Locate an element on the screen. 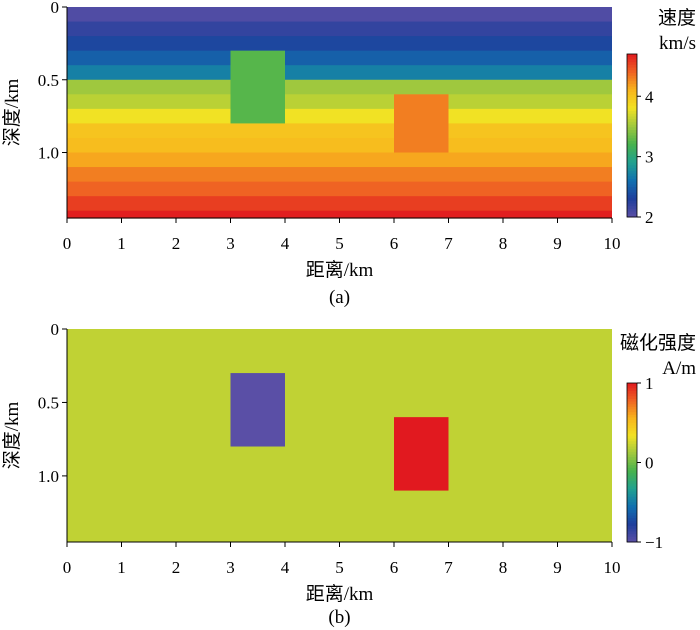 The width and height of the screenshot is (700, 630). colorbar: 1 0 −1 磁化强度 A/m is located at coordinates (658, 442).